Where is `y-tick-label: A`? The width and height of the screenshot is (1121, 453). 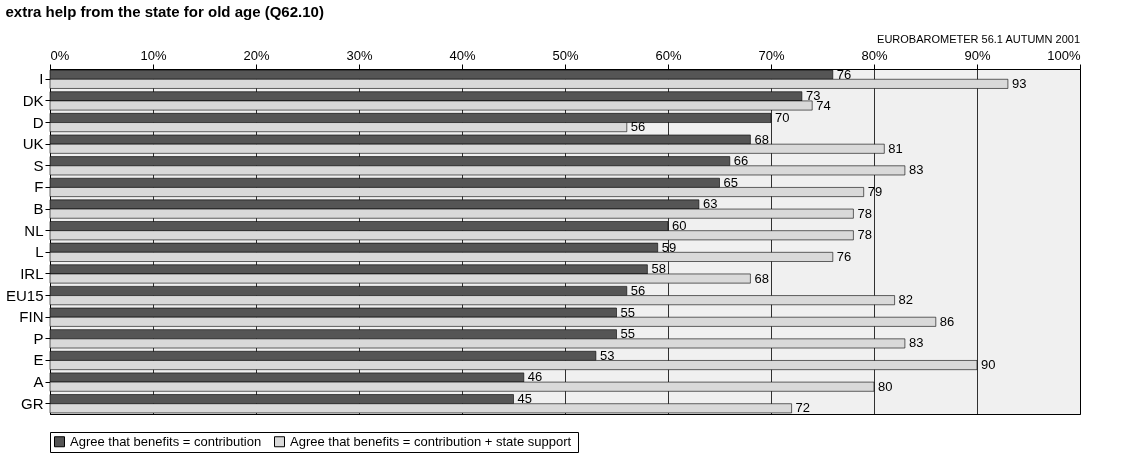 y-tick-label: A is located at coordinates (38, 382).